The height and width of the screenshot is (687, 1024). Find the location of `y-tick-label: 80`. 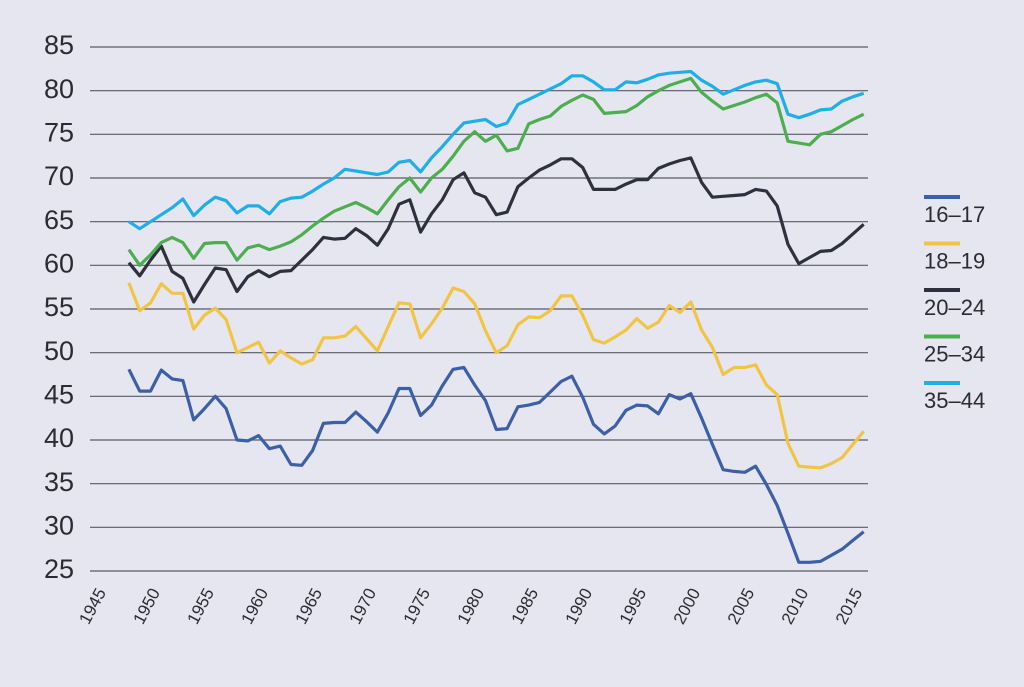

y-tick-label: 80 is located at coordinates (59, 89).